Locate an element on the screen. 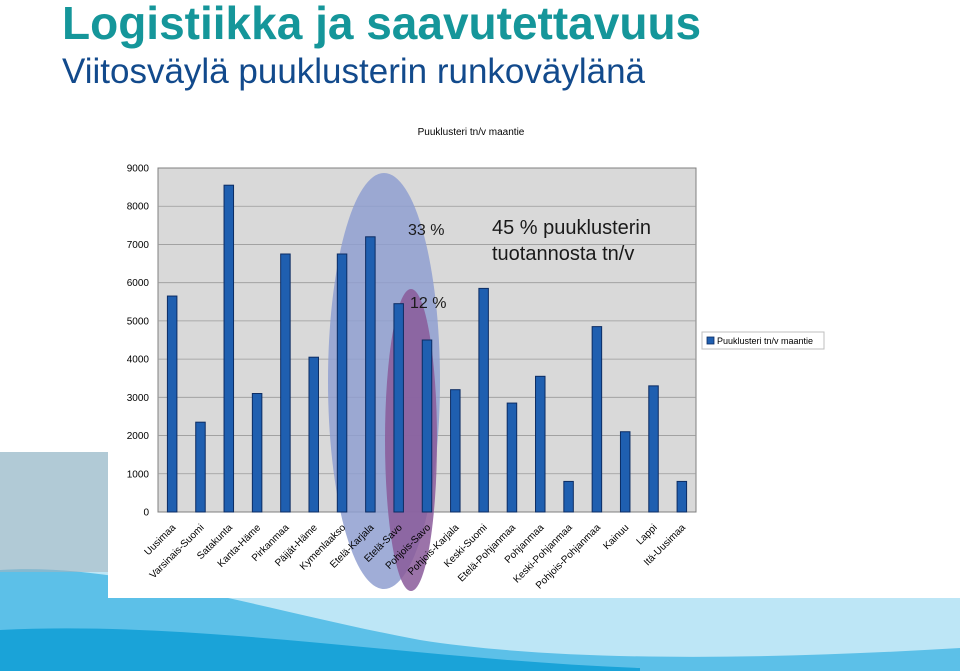  legend-label: Puuklusteri tn/v maantie is located at coordinates (765, 341).